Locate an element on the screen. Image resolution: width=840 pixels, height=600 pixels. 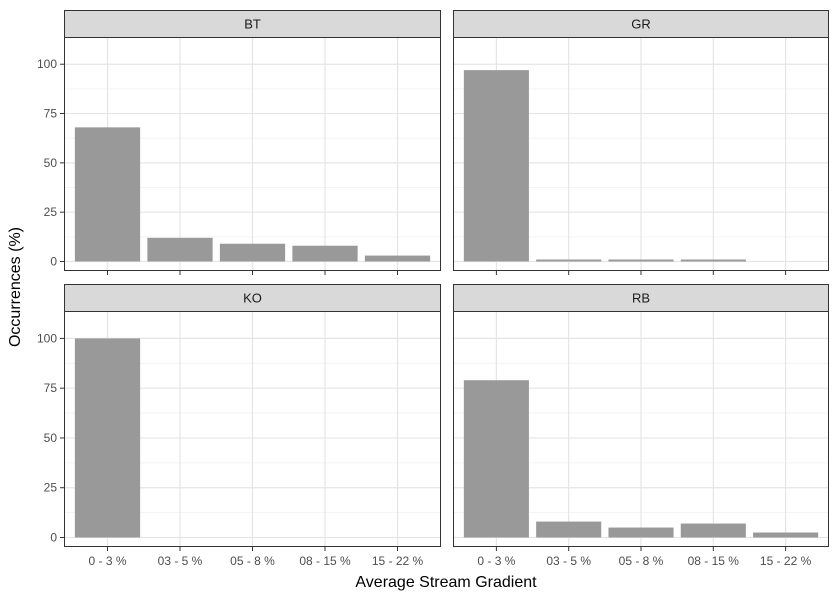
facet-strip-label: GR is located at coordinates (641, 24).